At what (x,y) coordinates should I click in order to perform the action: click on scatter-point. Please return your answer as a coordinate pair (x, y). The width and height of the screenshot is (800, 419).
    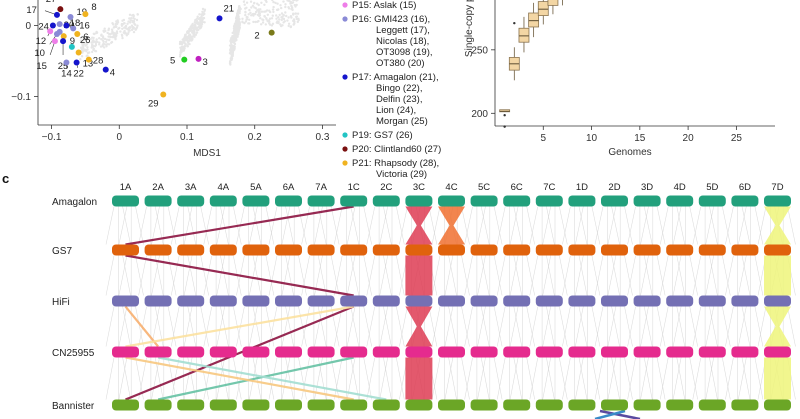
    Looking at the image, I should click on (163, 94).